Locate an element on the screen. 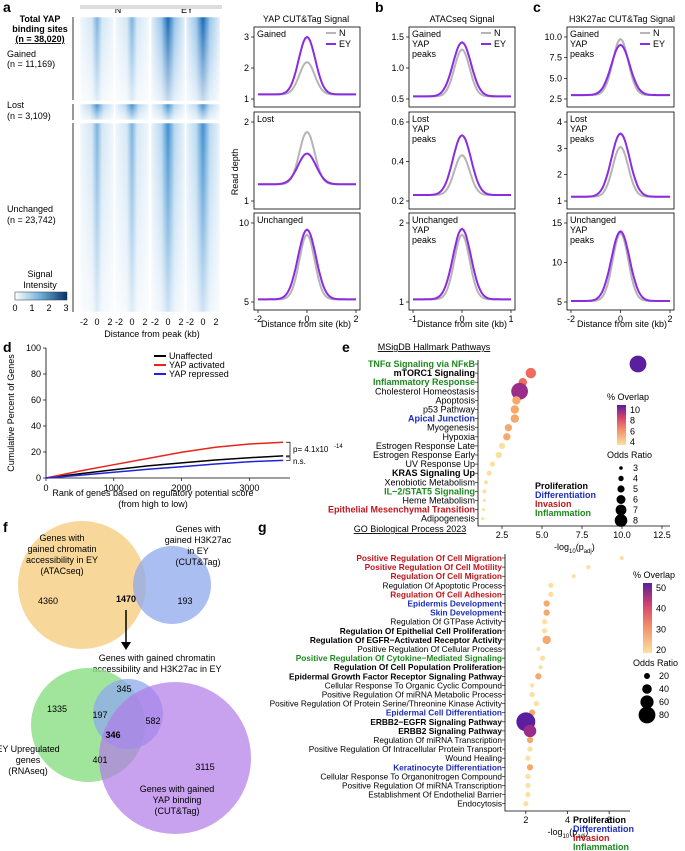 Image resolution: width=685 pixels, height=851 pixels. venn-mid-2: accessibility and H3K27ac in EY is located at coordinates (156, 669).